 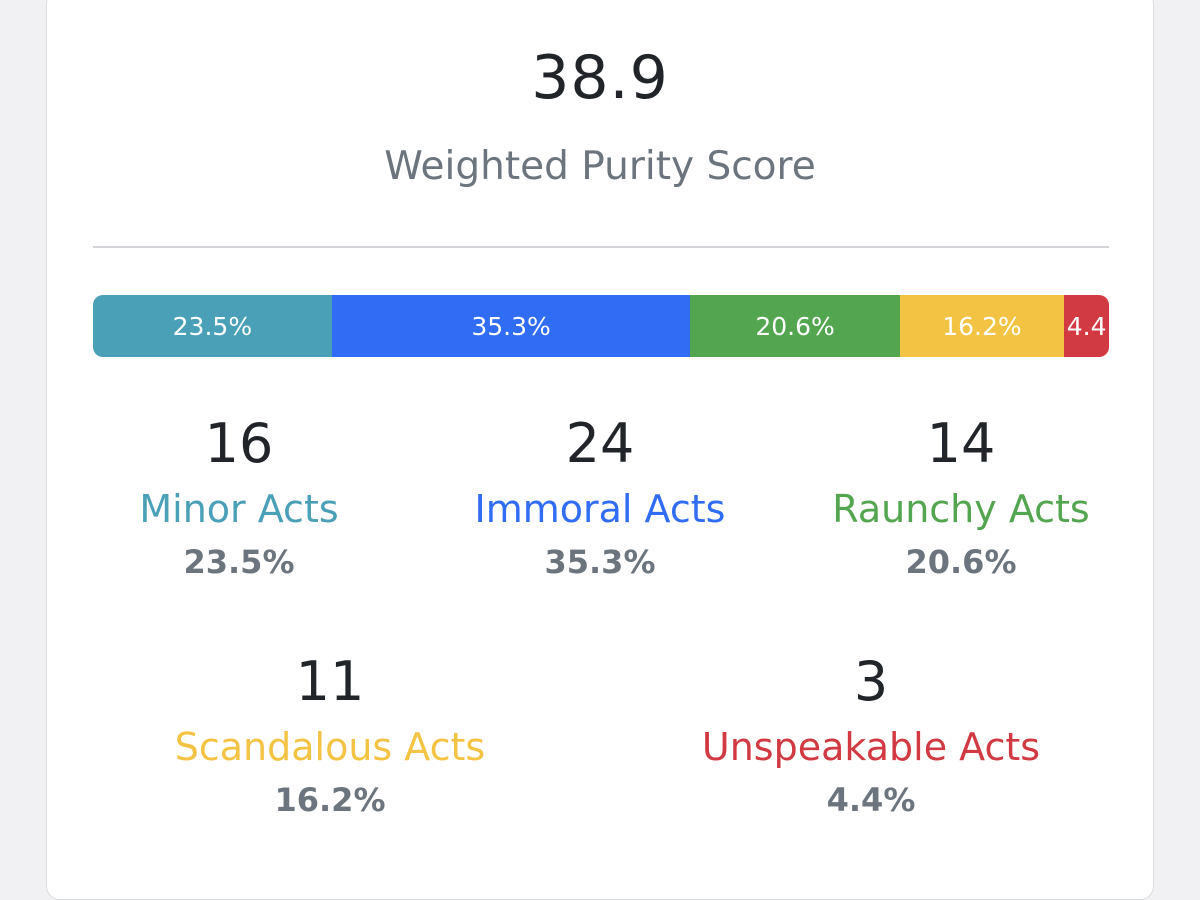 What do you see at coordinates (239, 509) in the screenshot?
I see `stat-category-name: Minor Acts` at bounding box center [239, 509].